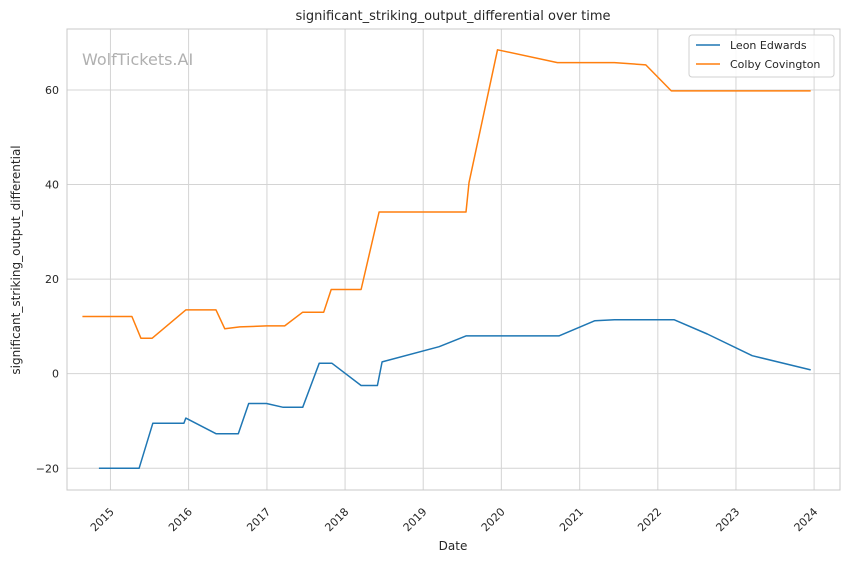 Image resolution: width=850 pixels, height=561 pixels. I want to click on legend: Leon Edwards Colby Covington, so click(761, 56).